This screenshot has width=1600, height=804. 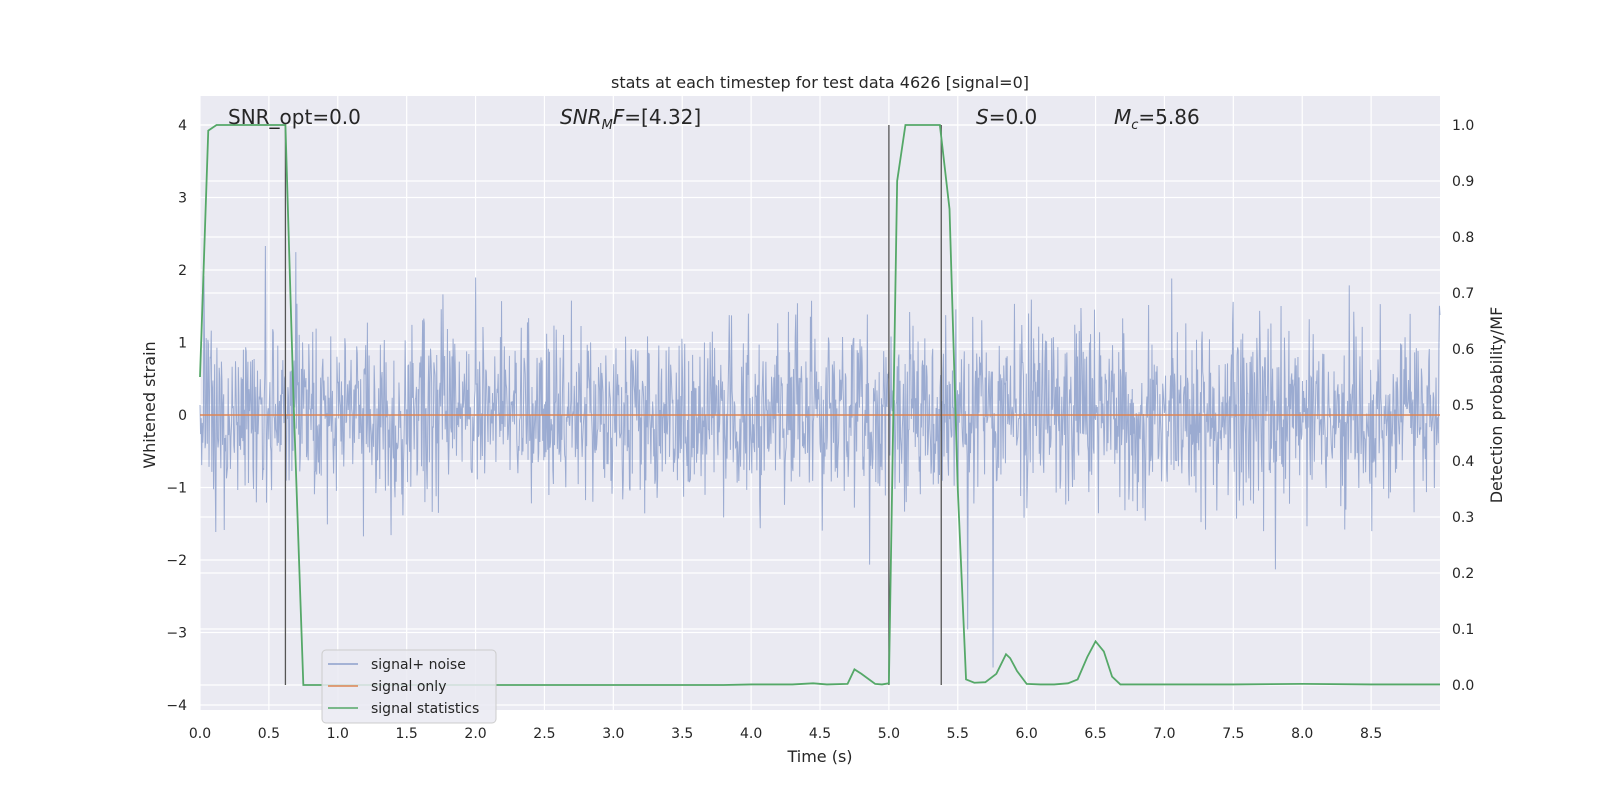 What do you see at coordinates (176, 634) in the screenshot?
I see `y-left-tick-label: −3` at bounding box center [176, 634].